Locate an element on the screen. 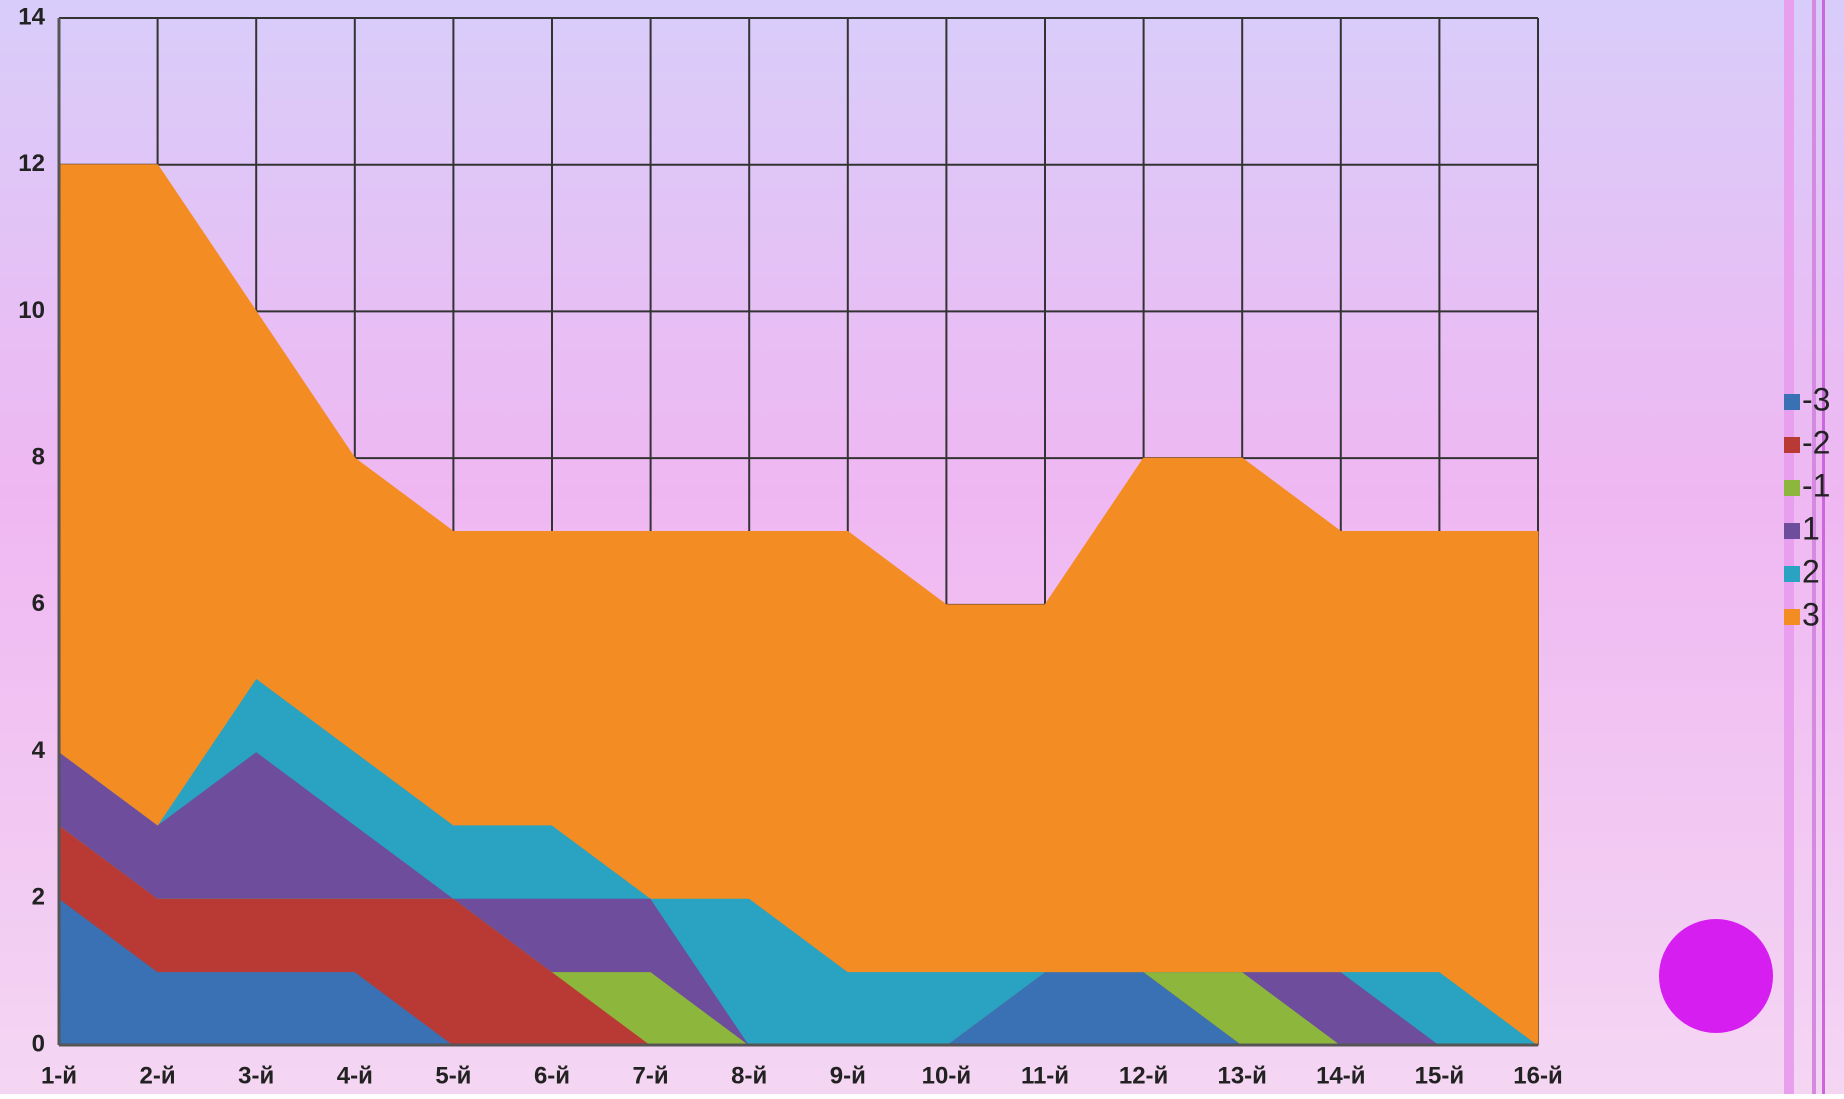 The height and width of the screenshot is (1099, 1844). y-tick-label: 8 is located at coordinates (38, 456).